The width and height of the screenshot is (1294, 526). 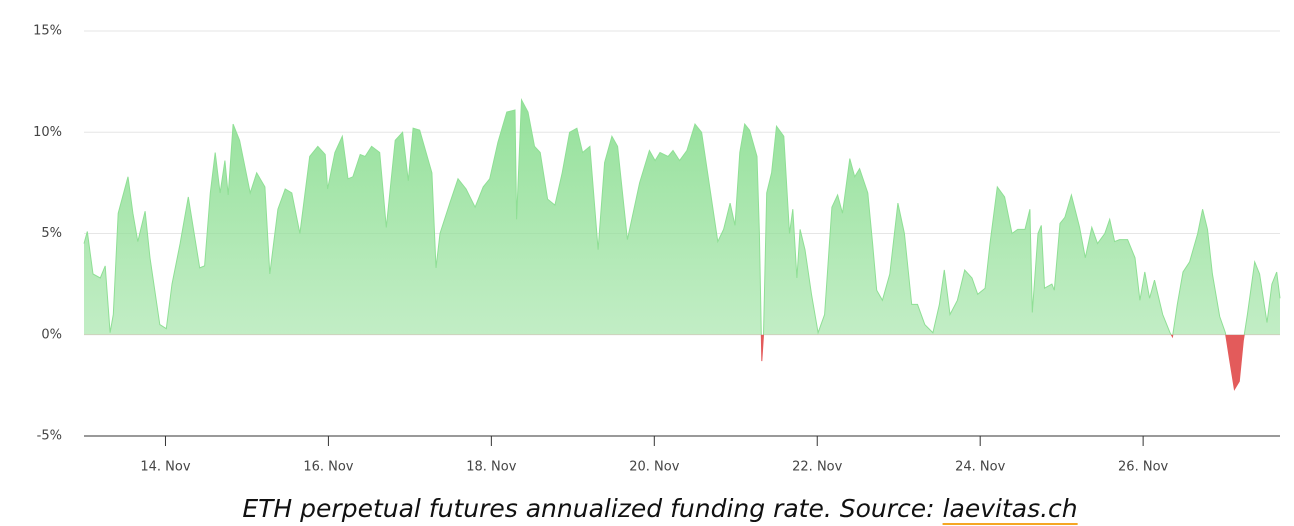 What do you see at coordinates (1010, 508) in the screenshot?
I see `source-link: laevitas.ch` at bounding box center [1010, 508].